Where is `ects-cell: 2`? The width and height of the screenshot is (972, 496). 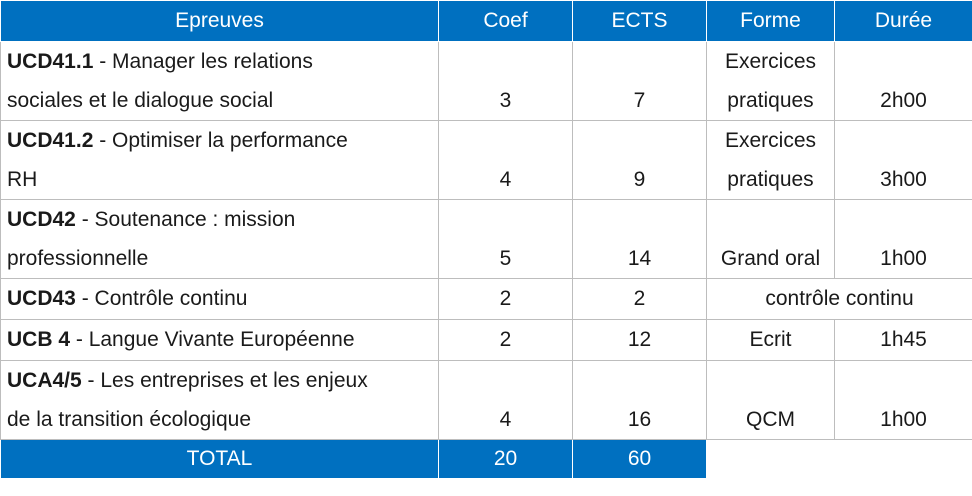
ects-cell: 2 is located at coordinates (639, 299).